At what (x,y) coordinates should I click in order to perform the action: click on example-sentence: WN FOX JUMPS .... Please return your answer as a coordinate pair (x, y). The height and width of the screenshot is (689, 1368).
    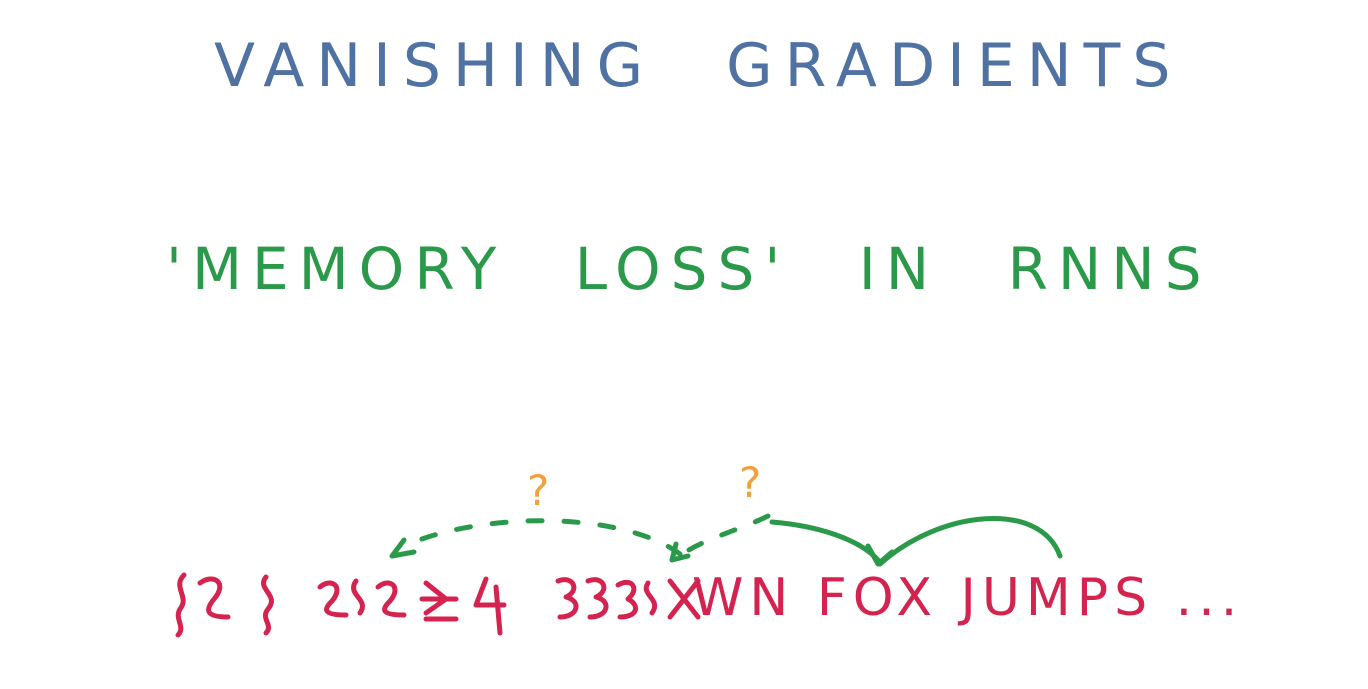
    Looking at the image, I should click on (967, 598).